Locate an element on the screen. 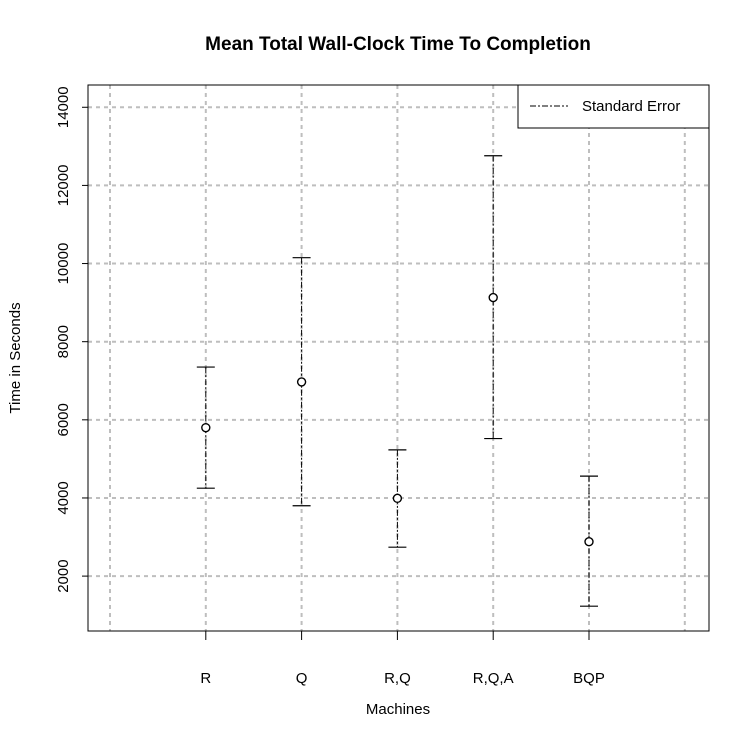  legend: Standard Error is located at coordinates (613, 106).